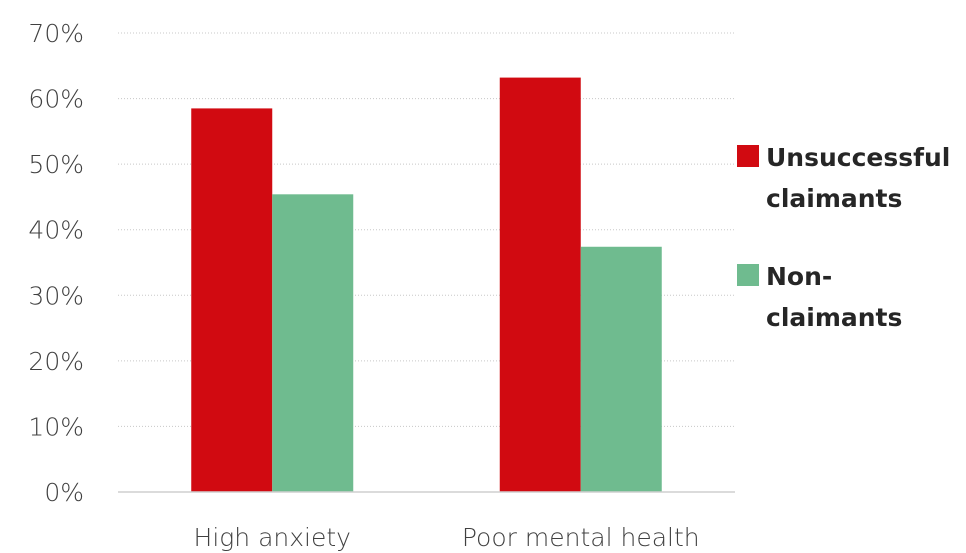  Describe the element at coordinates (64, 492) in the screenshot. I see `y-tick-label: 0%` at that location.